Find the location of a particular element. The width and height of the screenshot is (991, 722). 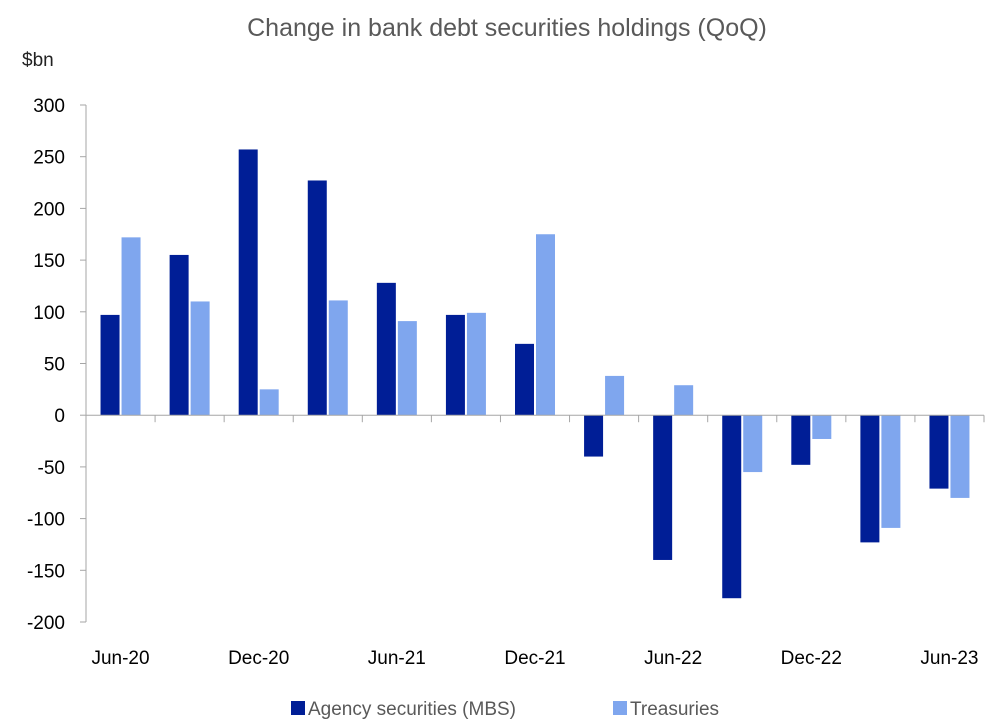

legend-label: Agency securities (MBS) is located at coordinates (412, 709).